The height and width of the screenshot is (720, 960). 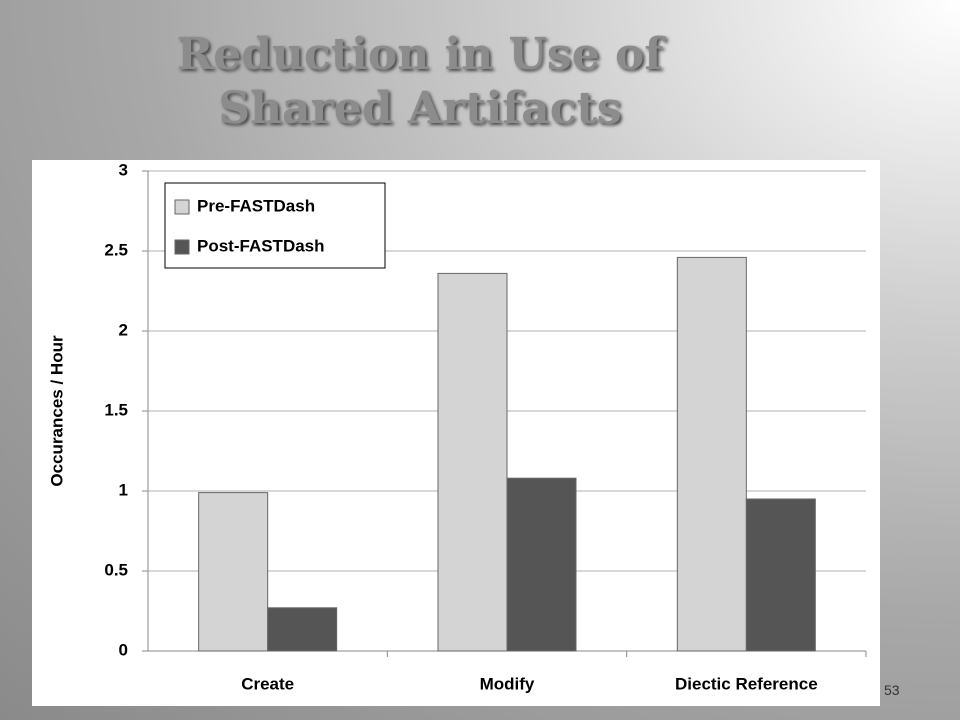 I want to click on x-tick-label: Create, so click(x=267, y=683).